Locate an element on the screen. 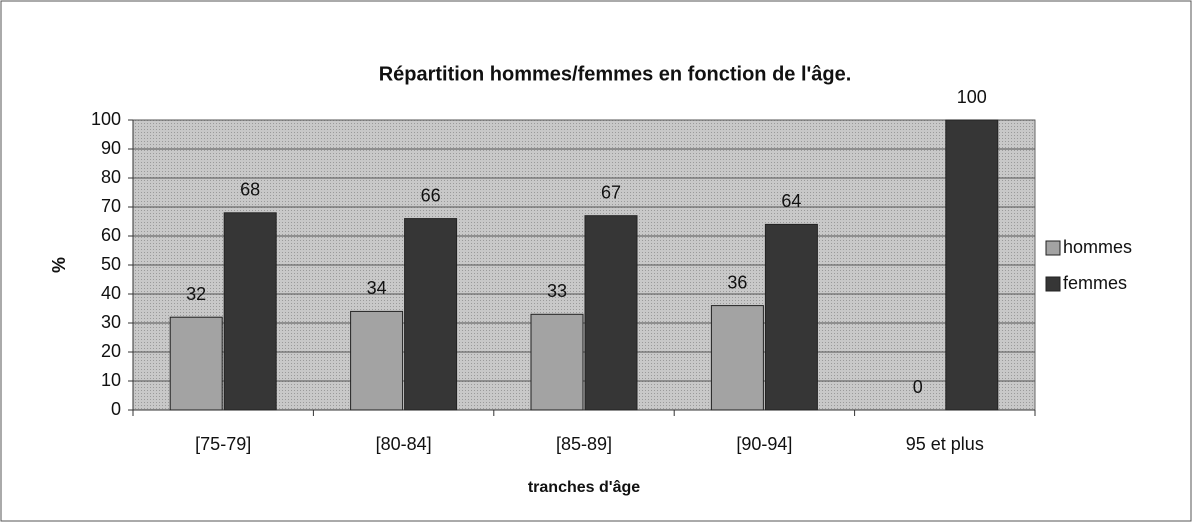  x-tick-label: [75-79] is located at coordinates (223, 444).